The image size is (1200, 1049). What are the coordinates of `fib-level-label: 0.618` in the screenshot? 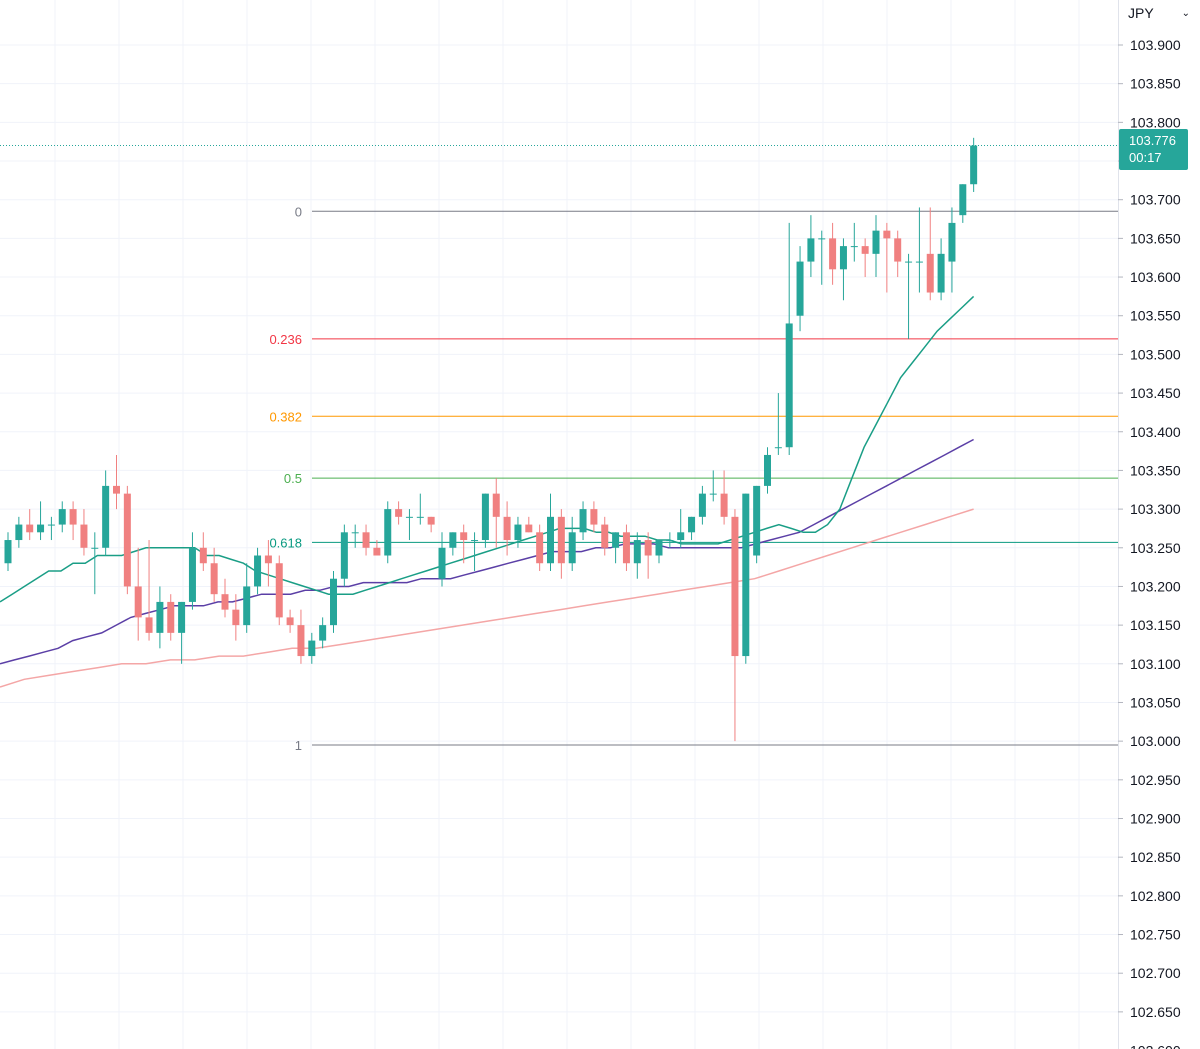 It's located at (285, 542).